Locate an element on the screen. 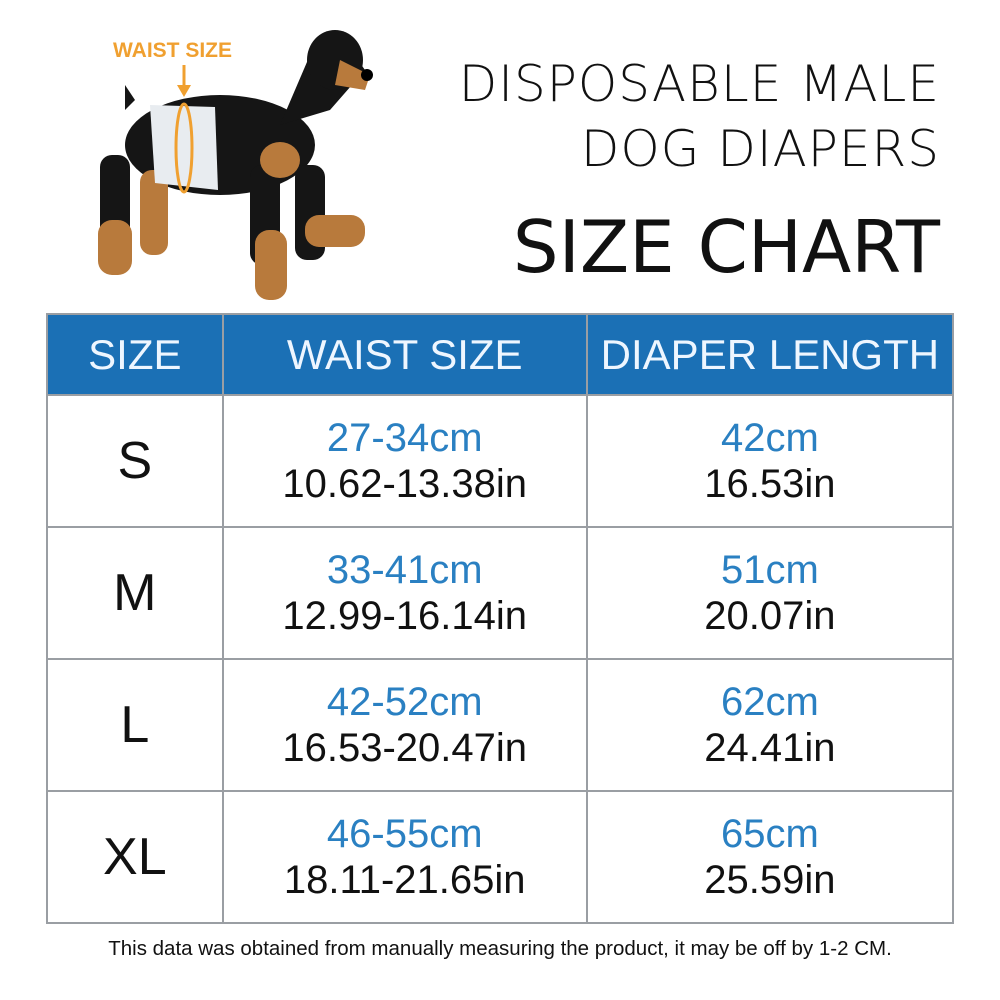 The image size is (1000, 1000). waist-cm: 46-55cm is located at coordinates (404, 834).